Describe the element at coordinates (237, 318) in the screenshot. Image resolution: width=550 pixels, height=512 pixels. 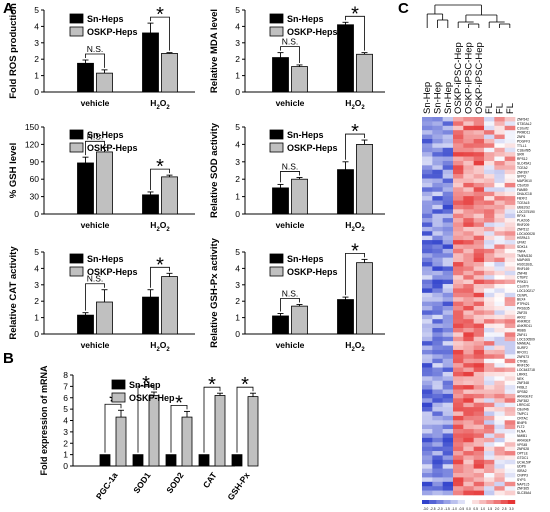
I see `y-tick-label: 1` at that location.